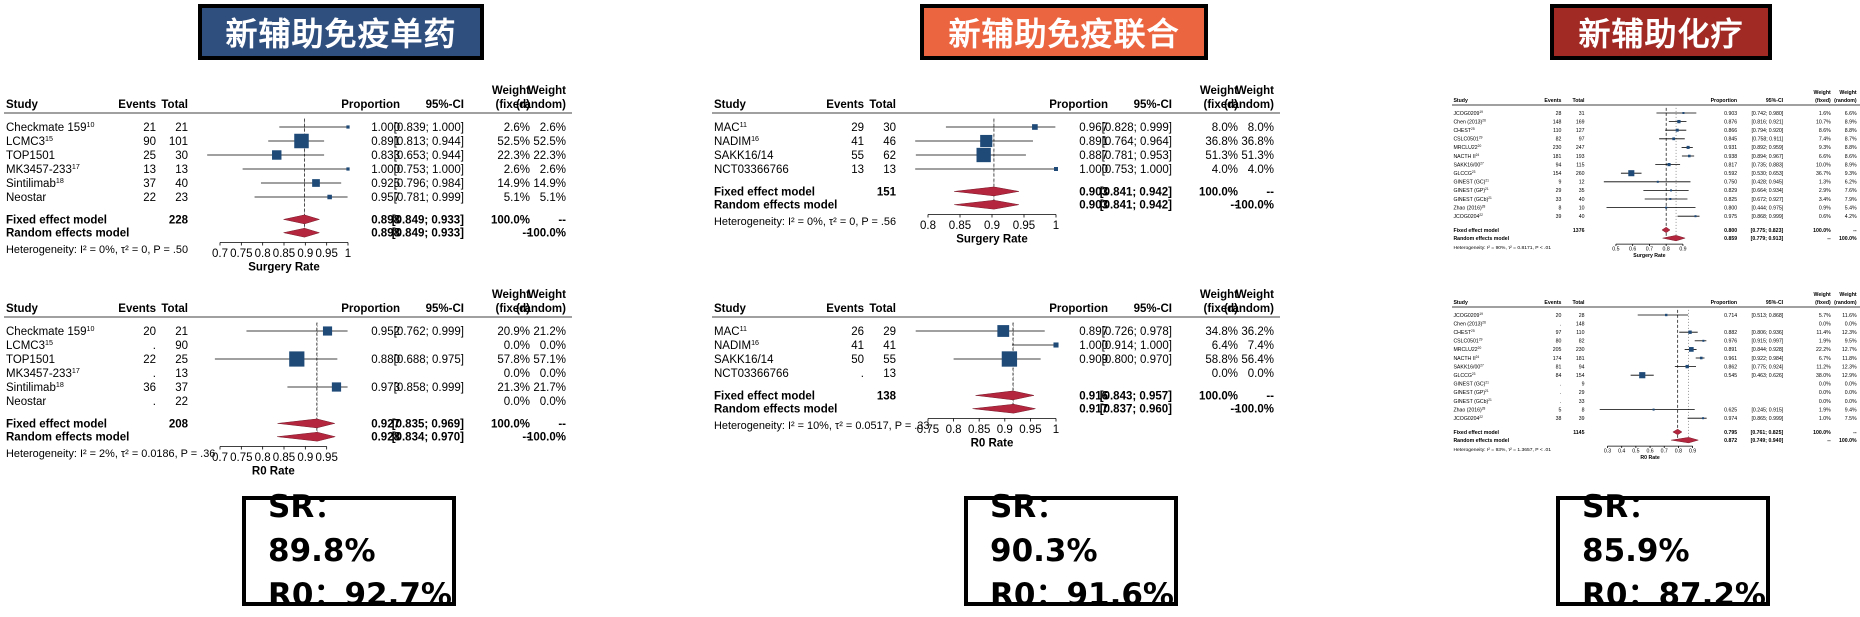 This screenshot has height=617, width=1860. Describe the element at coordinates (857, 156) in the screenshot. I see `events-cell: 55` at that location.